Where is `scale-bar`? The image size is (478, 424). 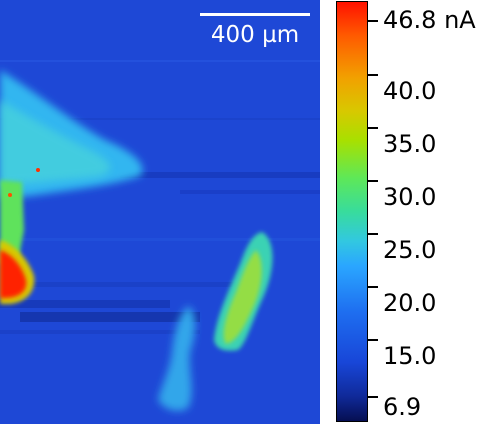 scale-bar is located at coordinates (255, 14).